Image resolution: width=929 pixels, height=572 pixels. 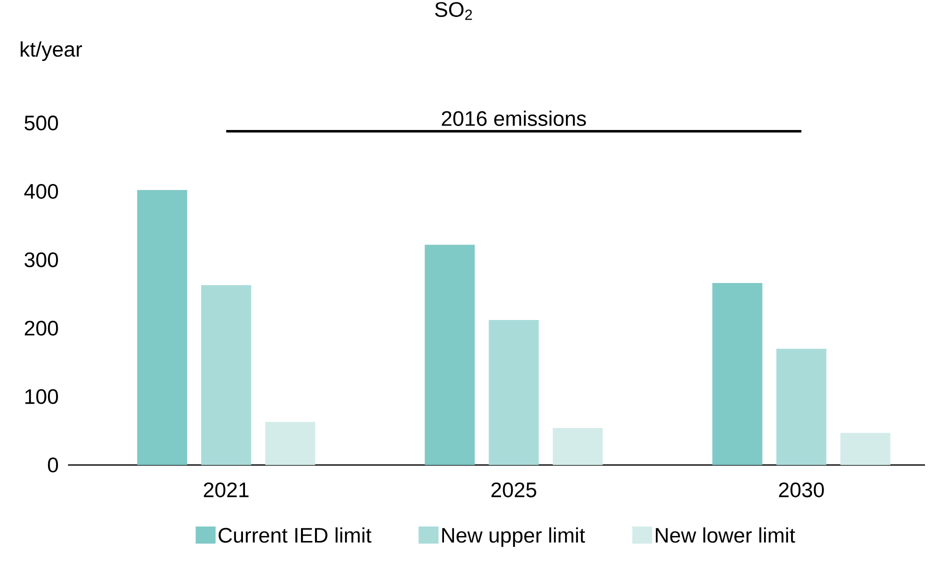 What do you see at coordinates (41, 191) in the screenshot?
I see `y-tick-label: 400` at bounding box center [41, 191].